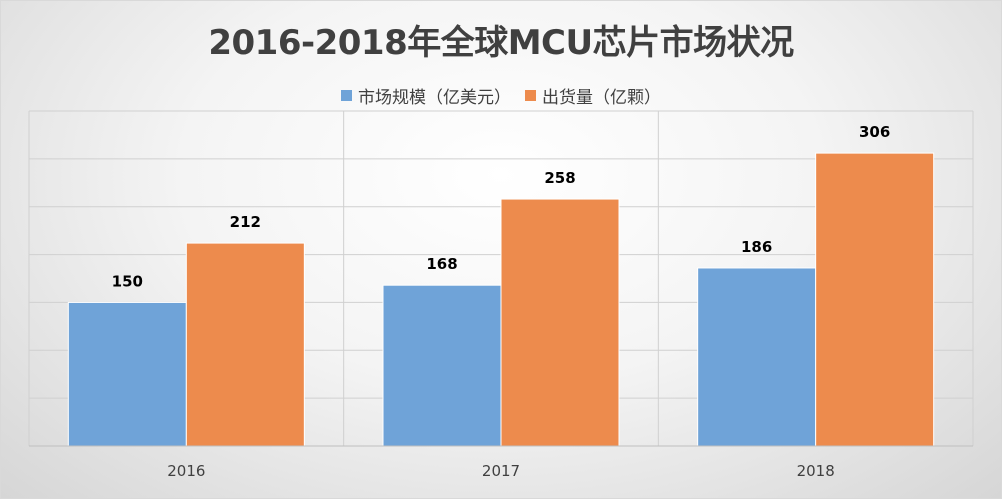  I want to click on legend: 市场规模（亿美元） 出货量（亿颗）, so click(501, 95).